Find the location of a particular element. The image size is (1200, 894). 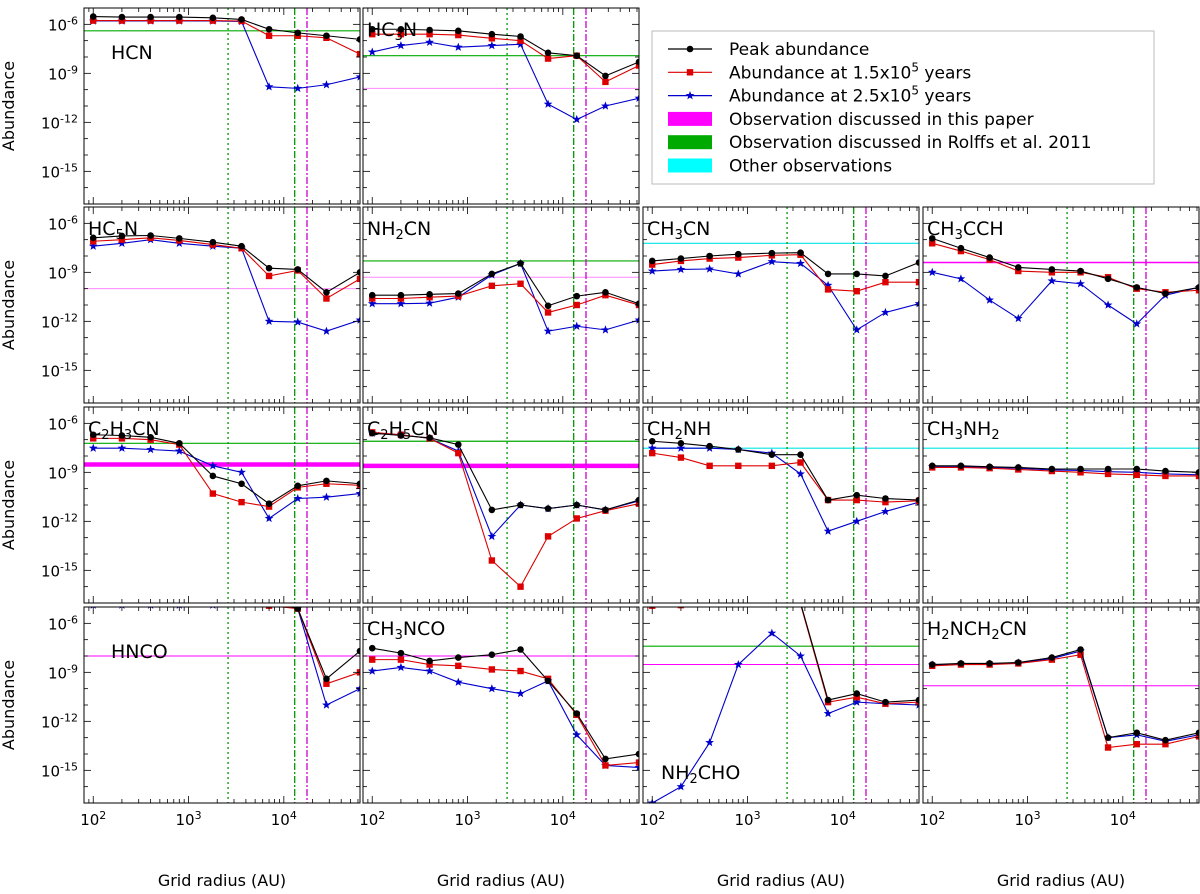

panel-hnco-xtick-label-1: 103 is located at coordinates (188, 819).